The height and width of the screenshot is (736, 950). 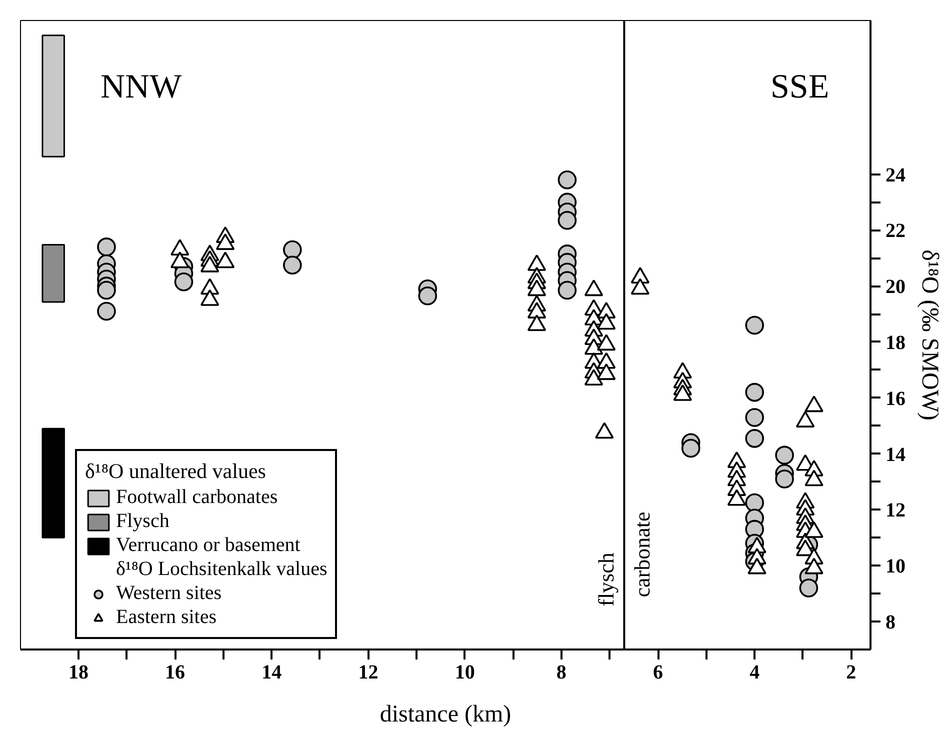 What do you see at coordinates (896, 511) in the screenshot?
I see `y-tick-label: 12` at bounding box center [896, 511].